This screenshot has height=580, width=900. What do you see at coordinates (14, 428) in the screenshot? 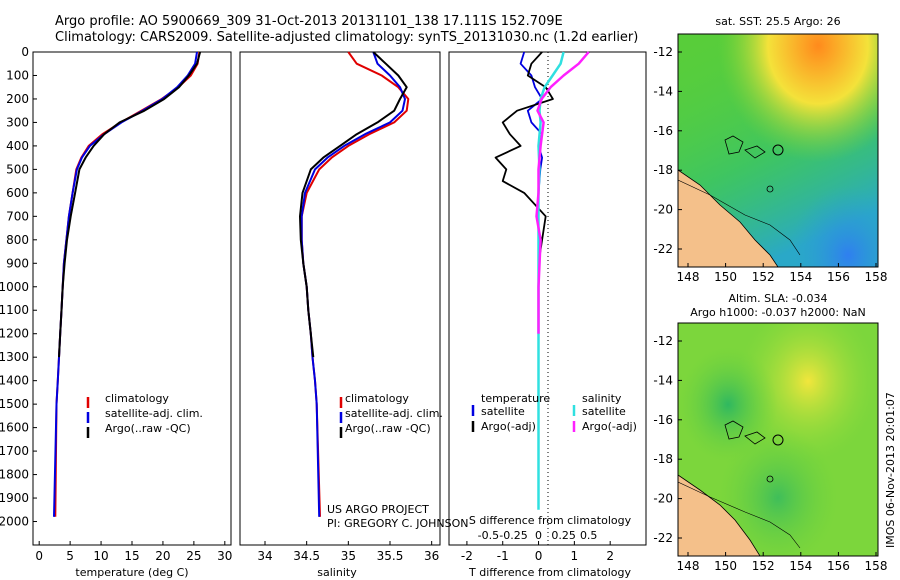
I see `depth-tick-label: 1600` at bounding box center [14, 428].